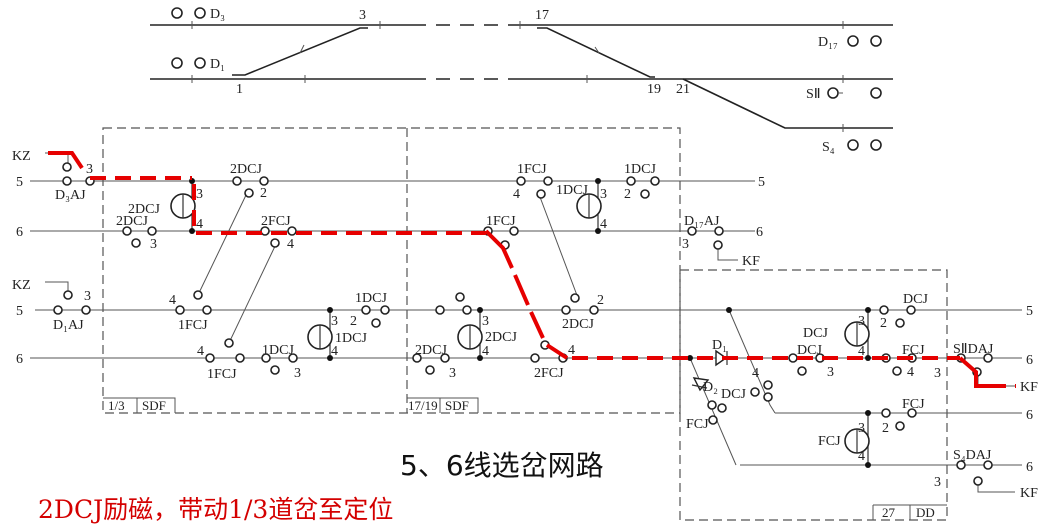 This screenshot has height=527, width=1051. What do you see at coordinates (813, 395) in the screenshot?
I see `dd-group-box` at bounding box center [813, 395].